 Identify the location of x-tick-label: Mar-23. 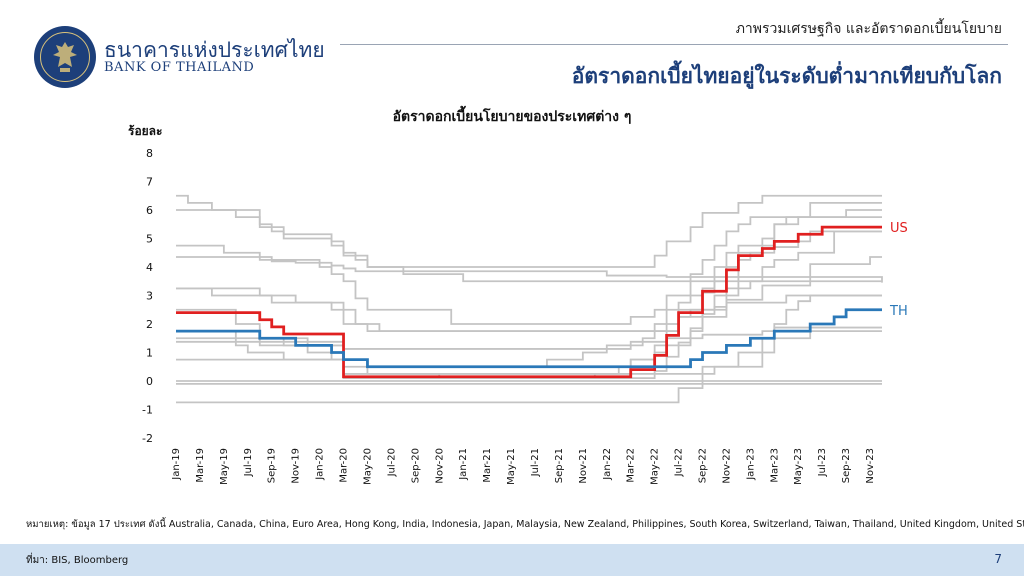
(774, 465).